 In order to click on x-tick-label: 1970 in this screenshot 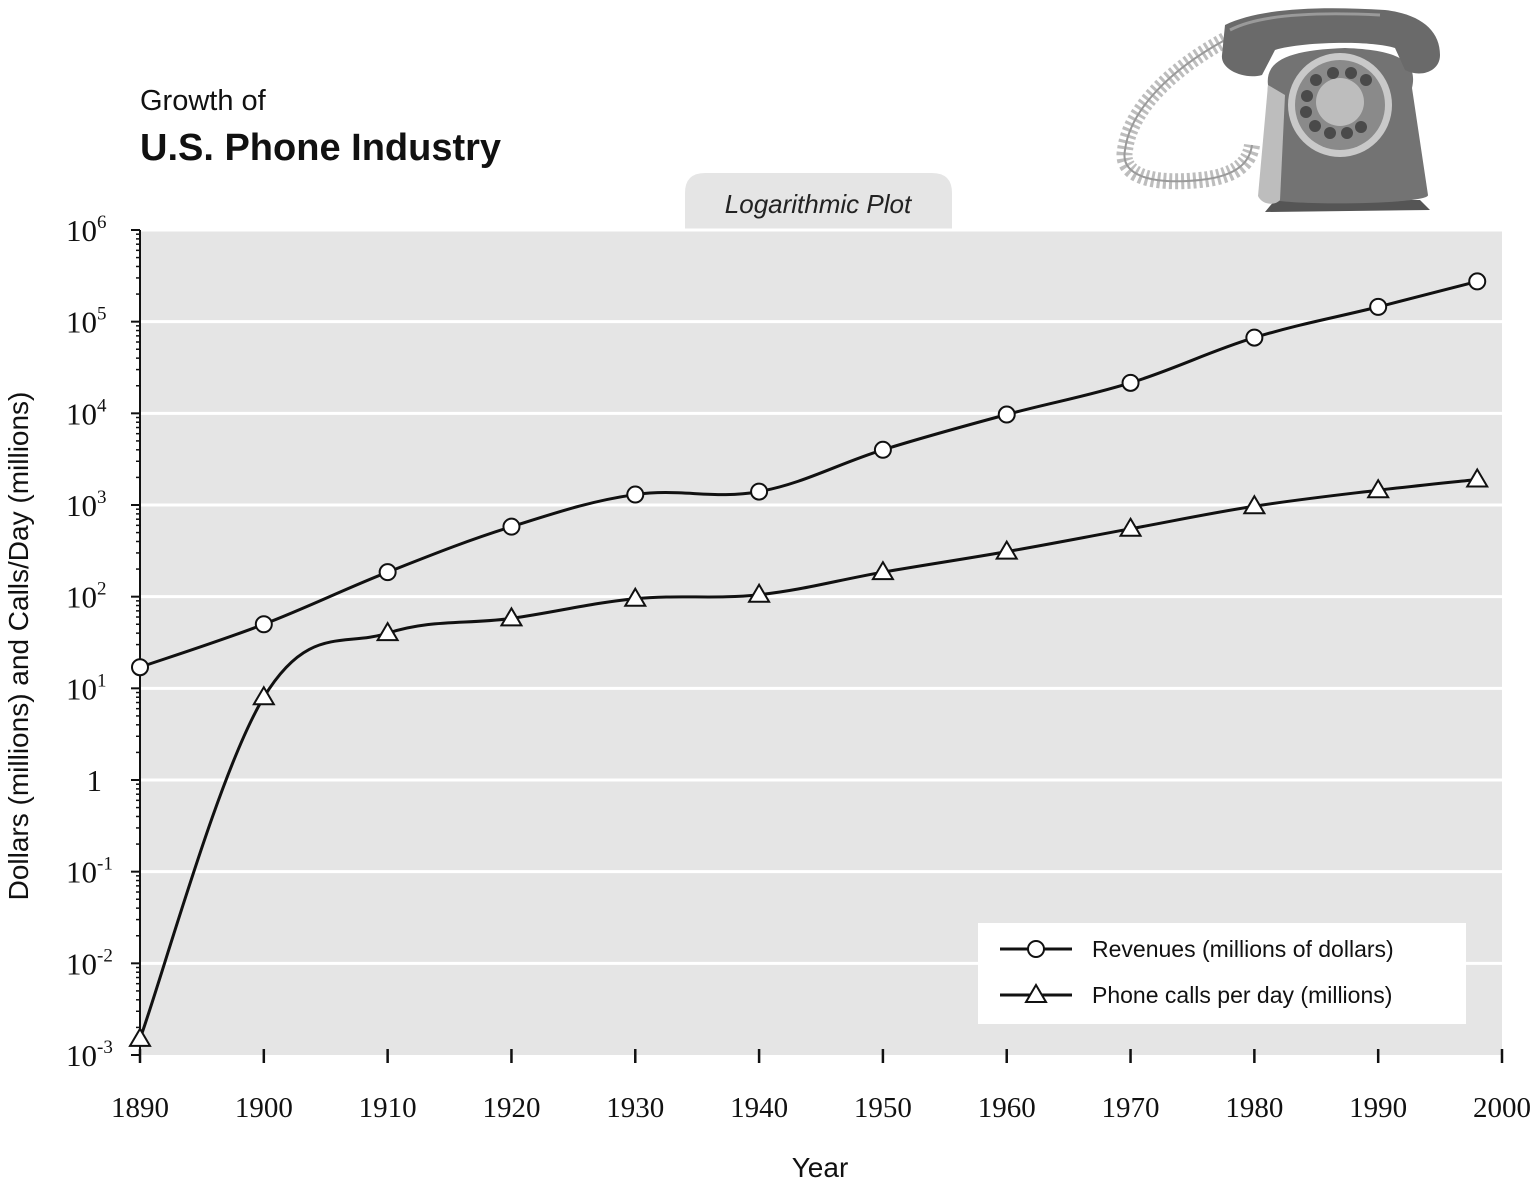, I will do `click(1131, 1108)`.